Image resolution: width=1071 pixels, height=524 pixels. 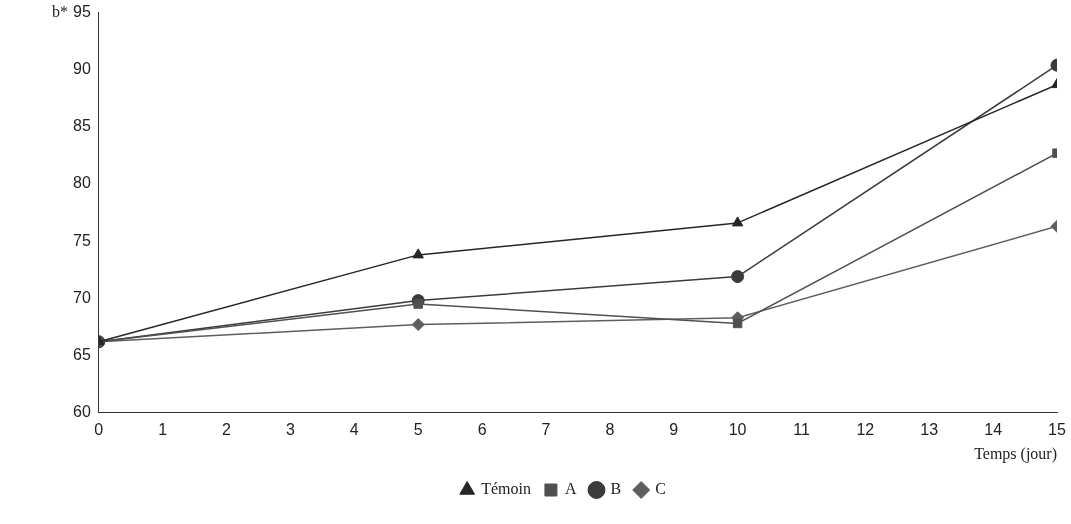 I want to click on x-tick-label: 5, so click(x=418, y=429).